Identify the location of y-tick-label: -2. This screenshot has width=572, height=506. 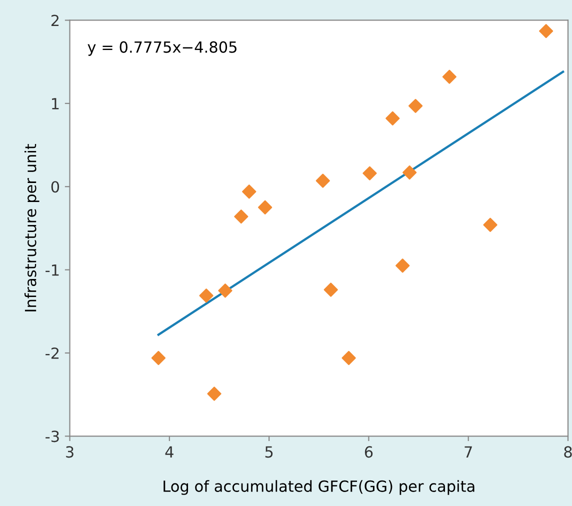
(52, 353).